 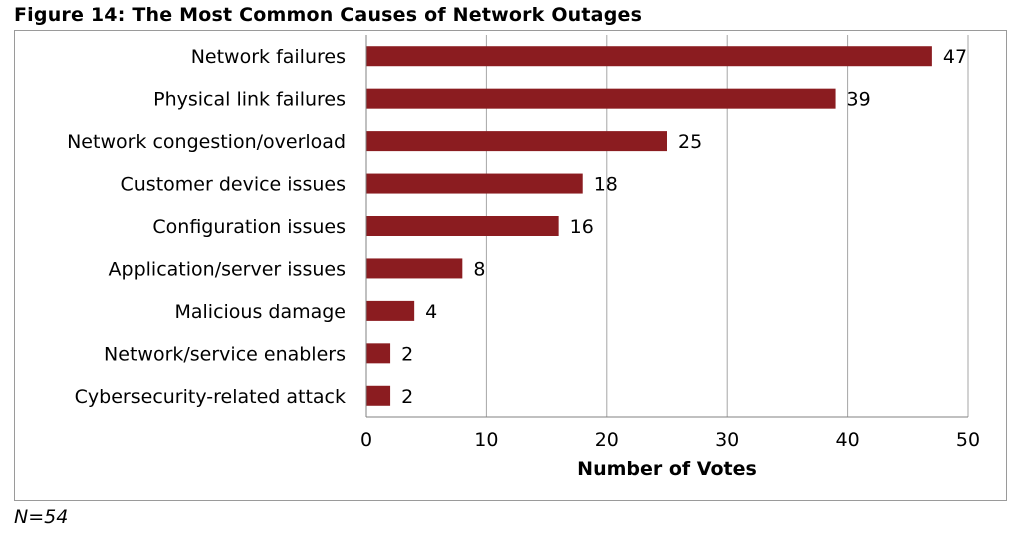 I want to click on category-label-0: Network failures, so click(x=268, y=57).